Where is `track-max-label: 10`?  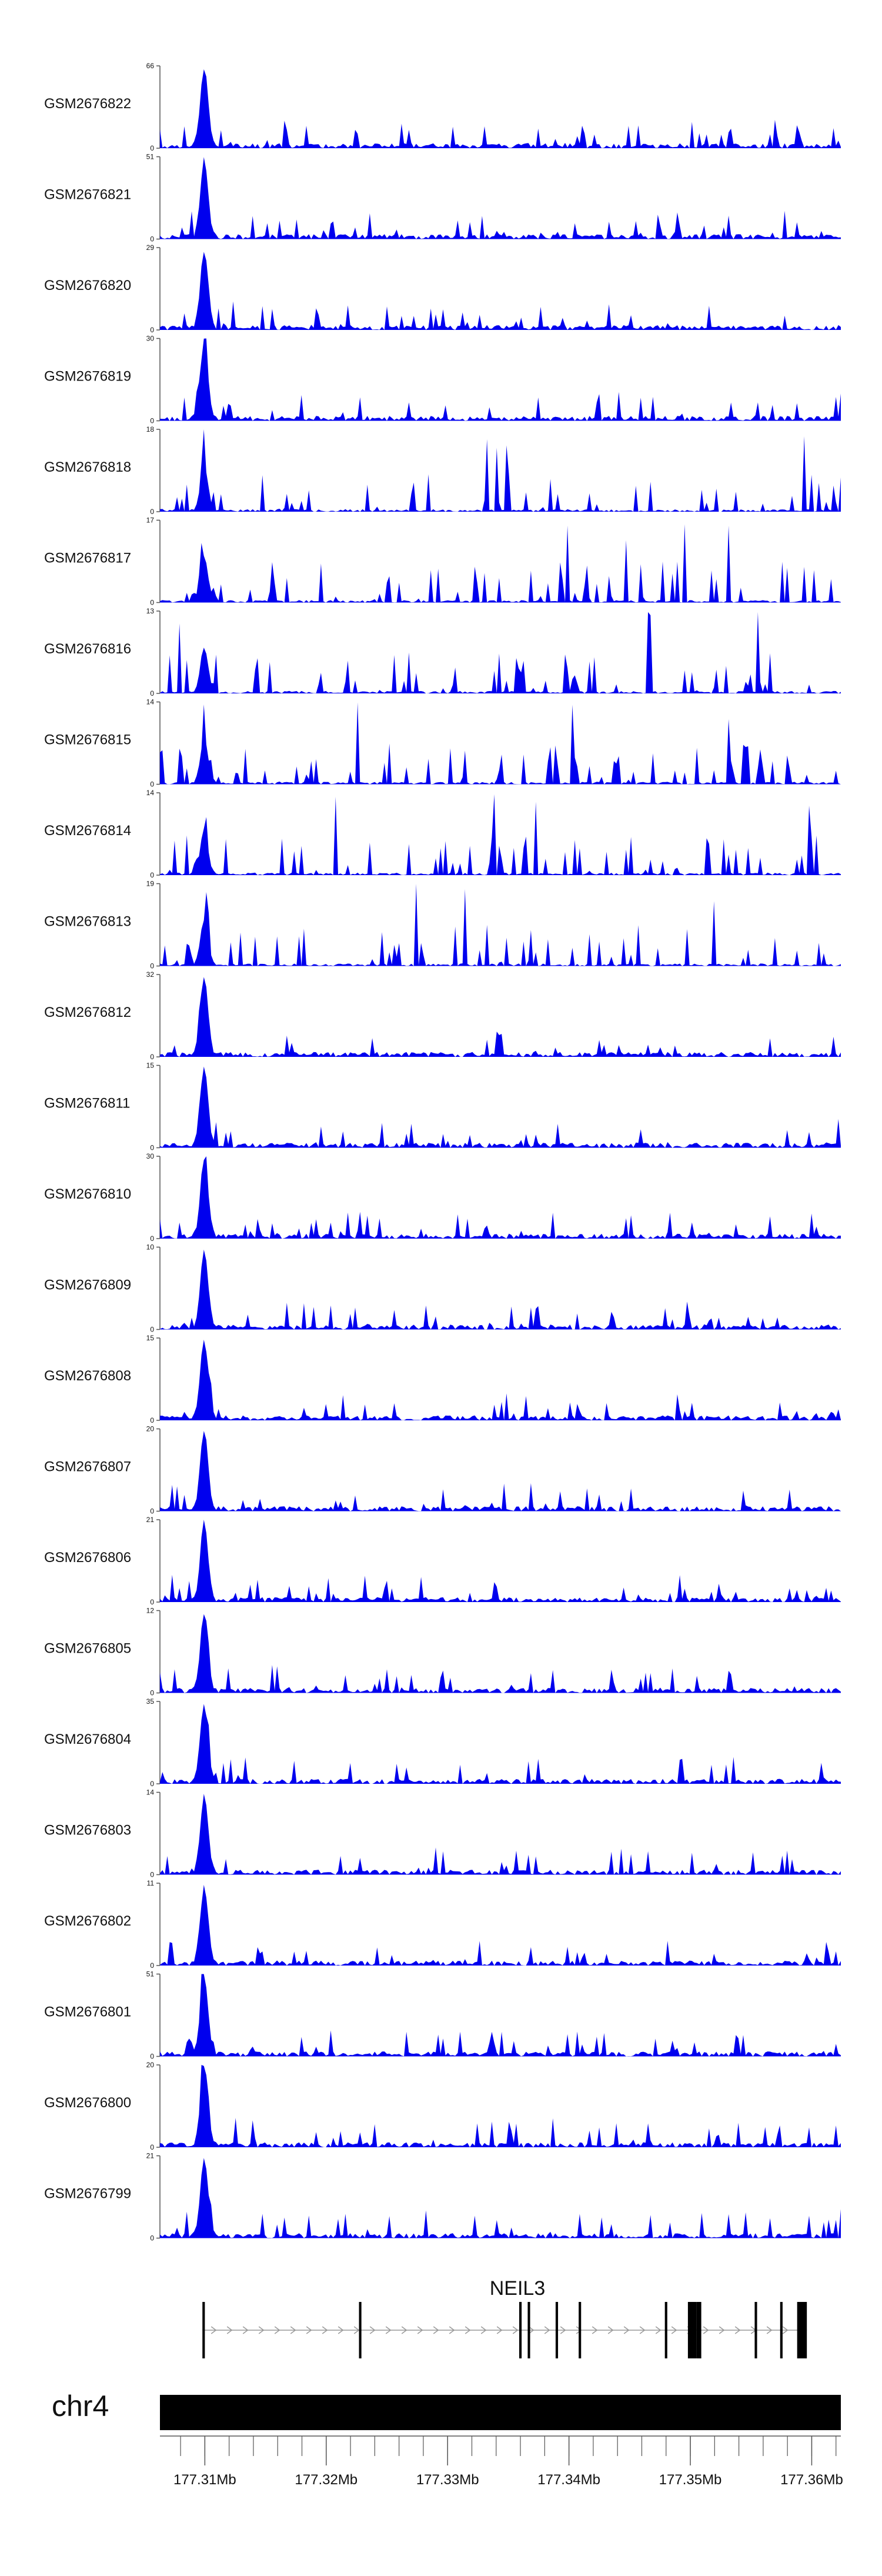 track-max-label: 10 is located at coordinates (150, 1247).